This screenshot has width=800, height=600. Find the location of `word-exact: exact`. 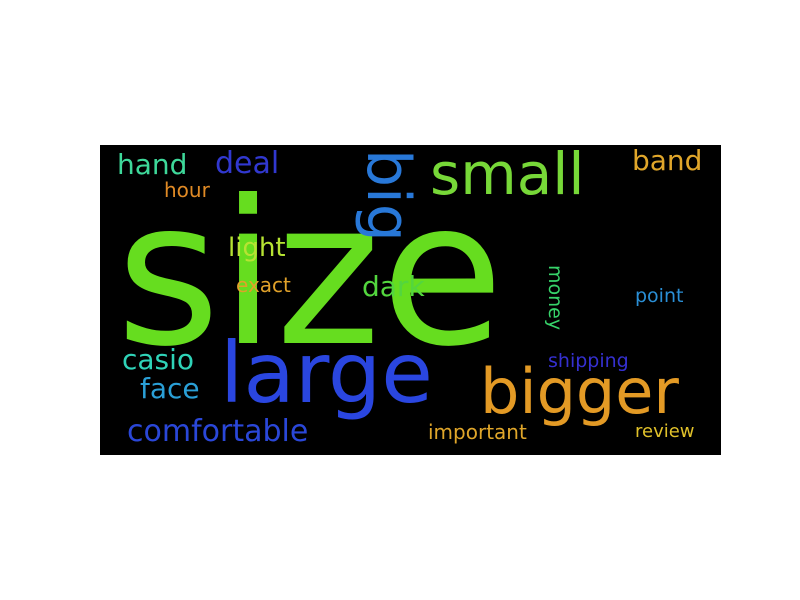

word-exact: exact is located at coordinates (263, 285).